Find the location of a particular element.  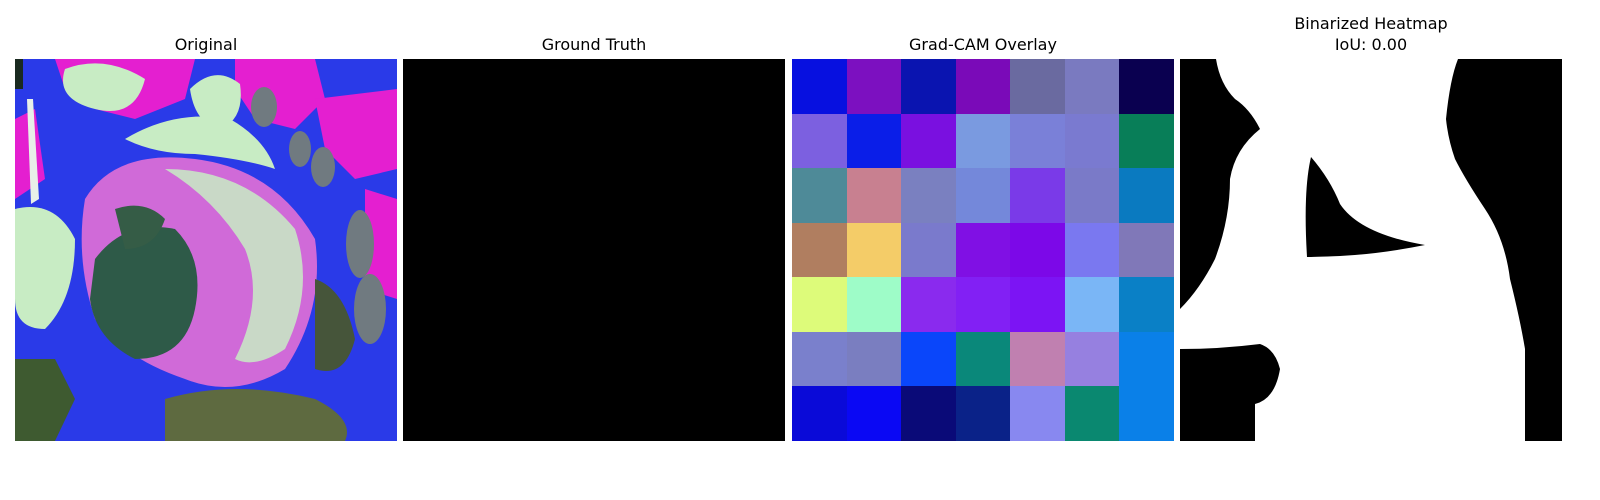

iou-label: IoU: 0.00 is located at coordinates (1371, 44).